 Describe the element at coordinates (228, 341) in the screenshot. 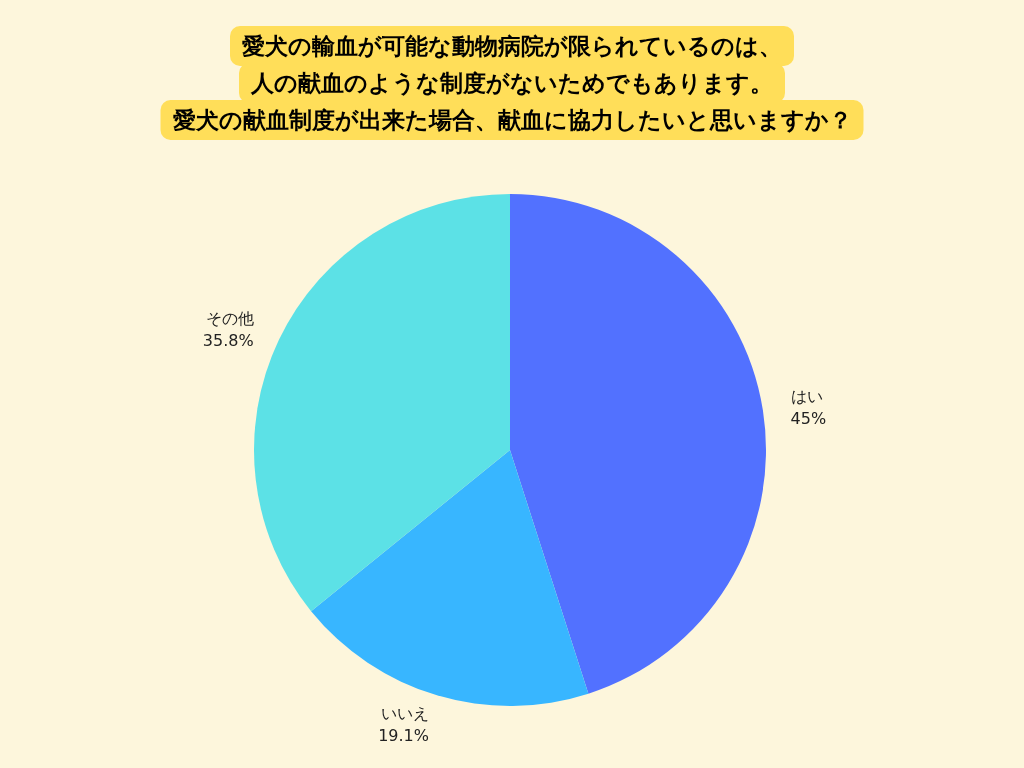

I see `data-label: 35.8%` at that location.